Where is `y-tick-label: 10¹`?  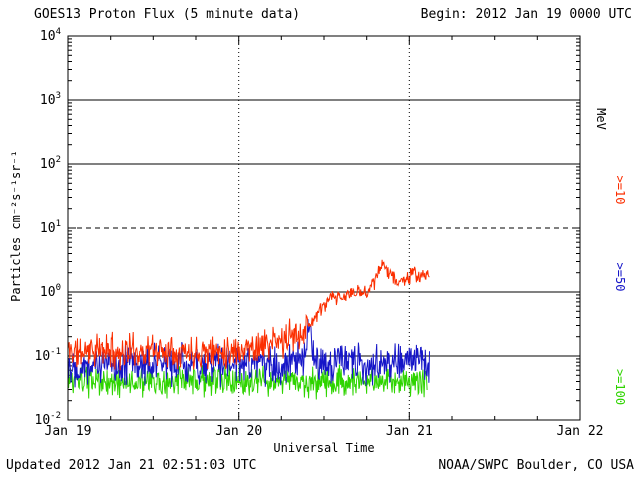 y-tick-label: 10¹ is located at coordinates (50, 227).